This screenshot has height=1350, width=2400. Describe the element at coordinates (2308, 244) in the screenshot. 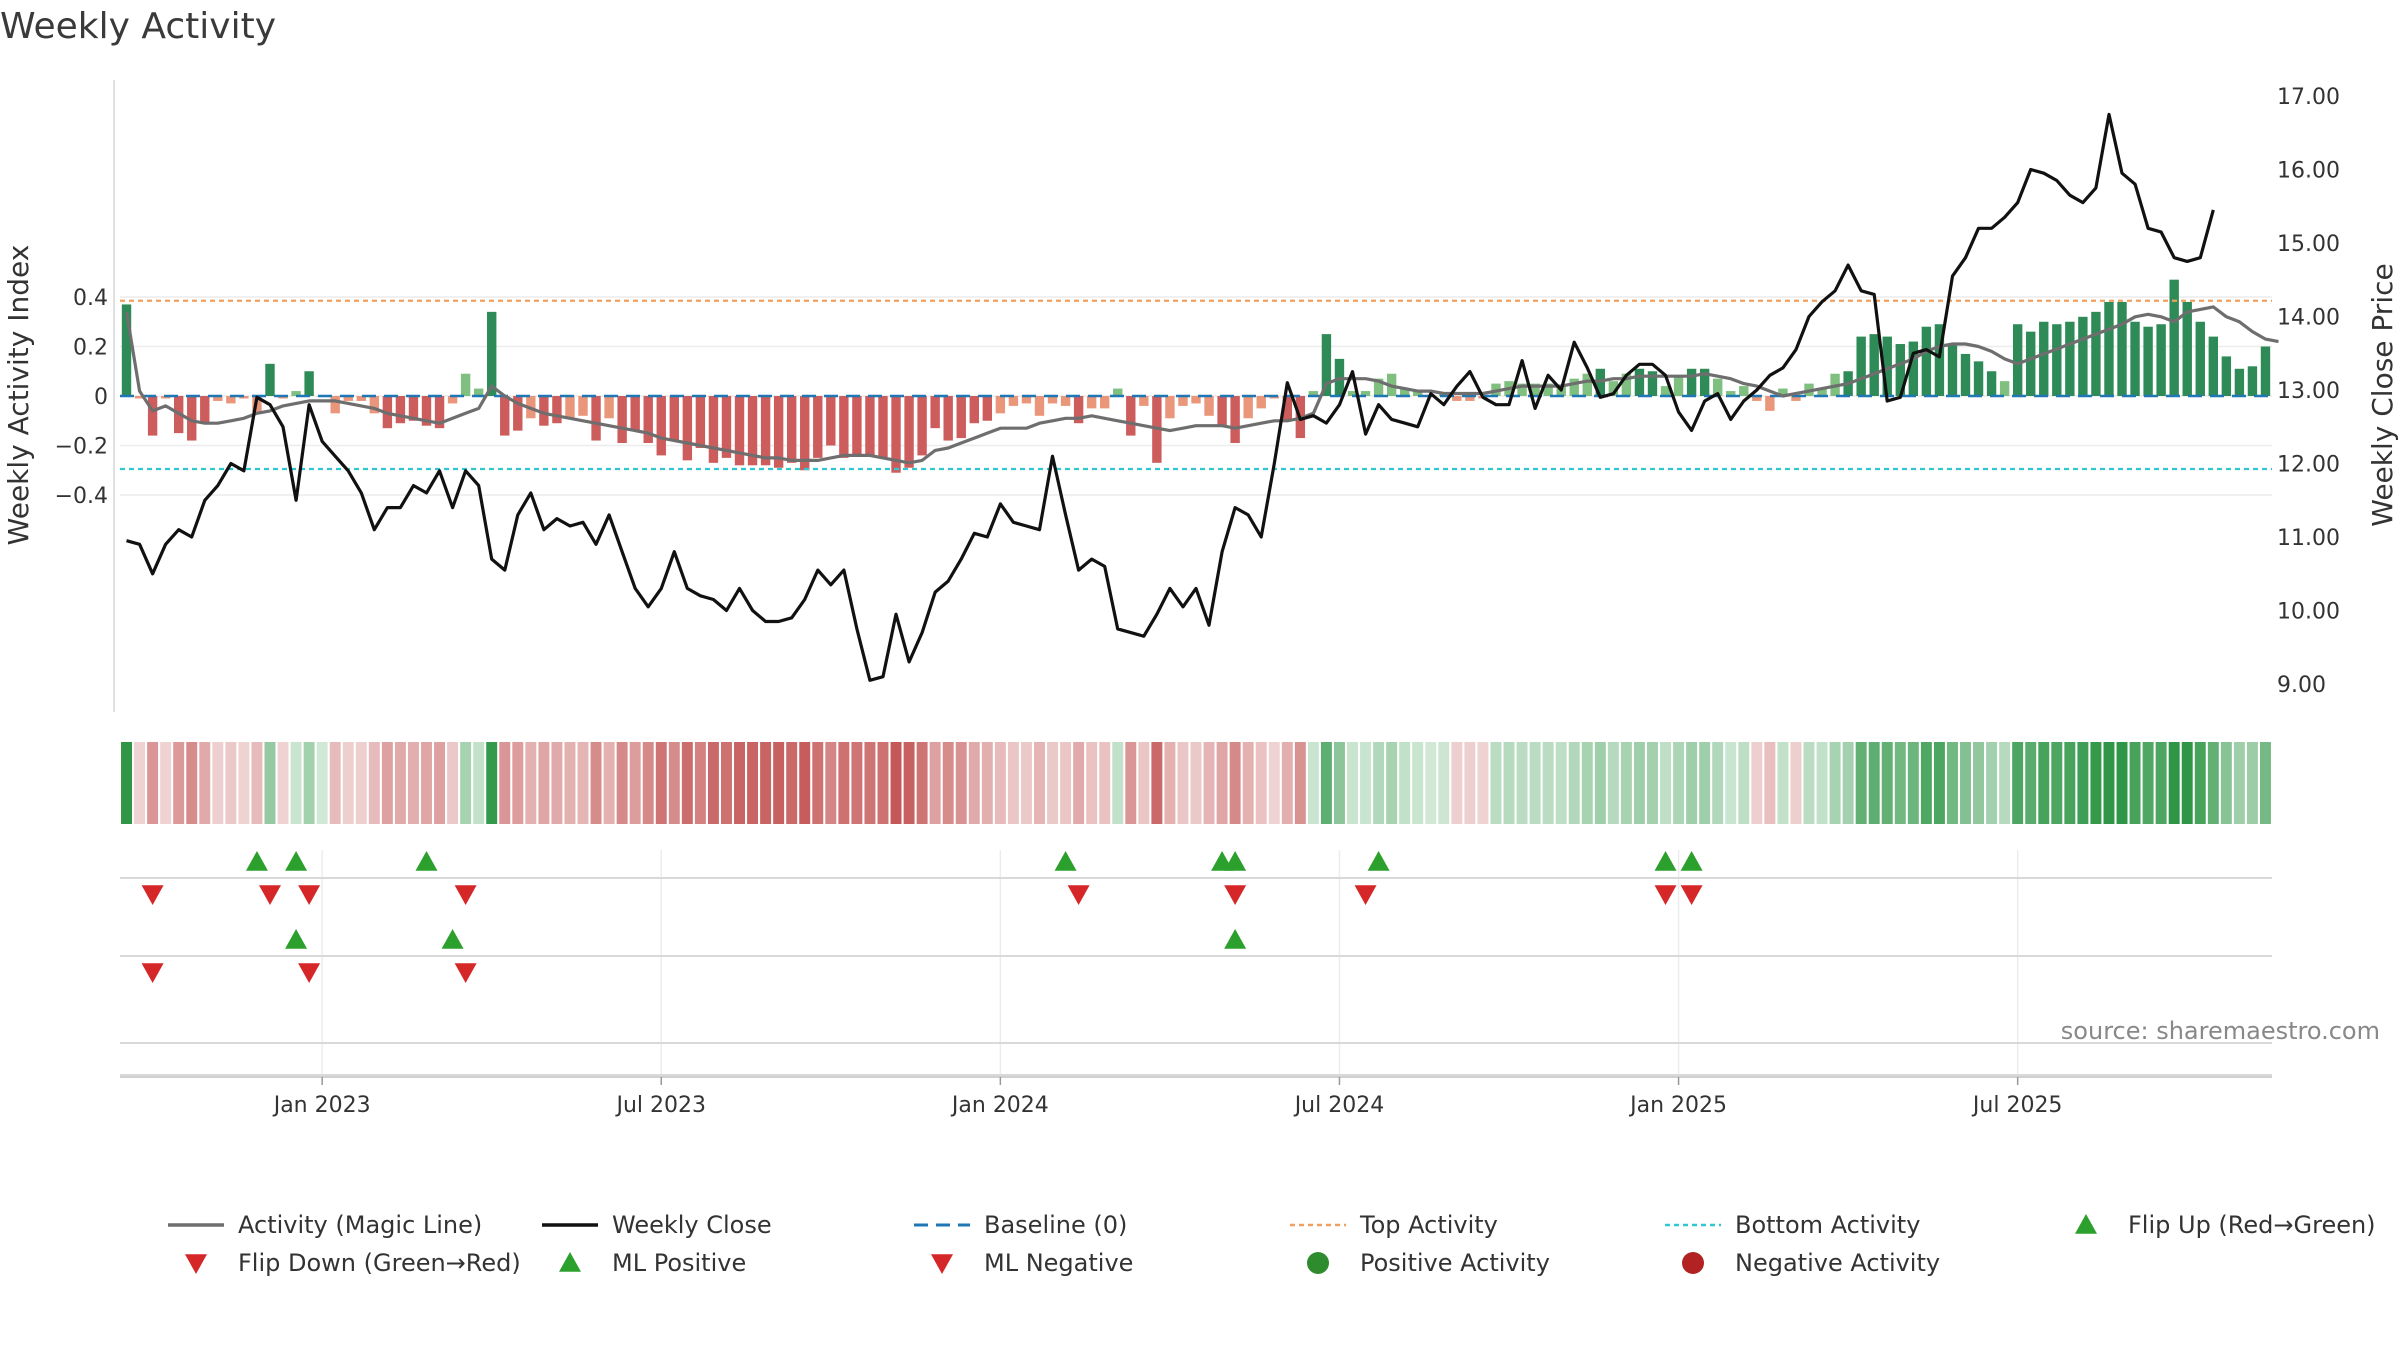

I see `y-right-tick-label: 15.00` at that location.